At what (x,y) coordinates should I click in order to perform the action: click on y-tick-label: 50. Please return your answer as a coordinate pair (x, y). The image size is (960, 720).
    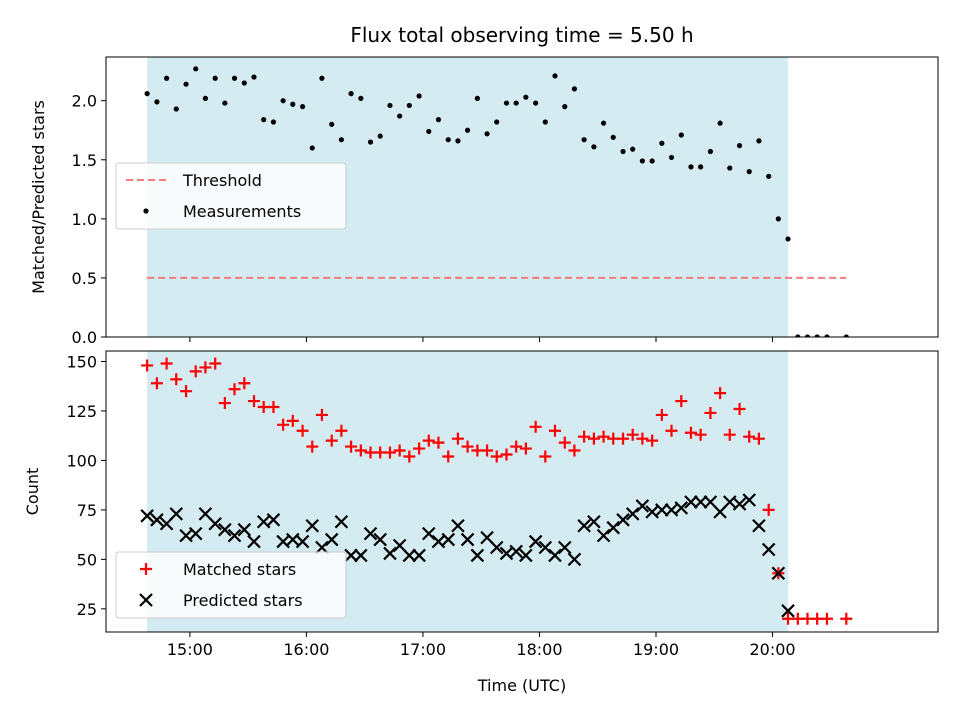
    Looking at the image, I should click on (87, 559).